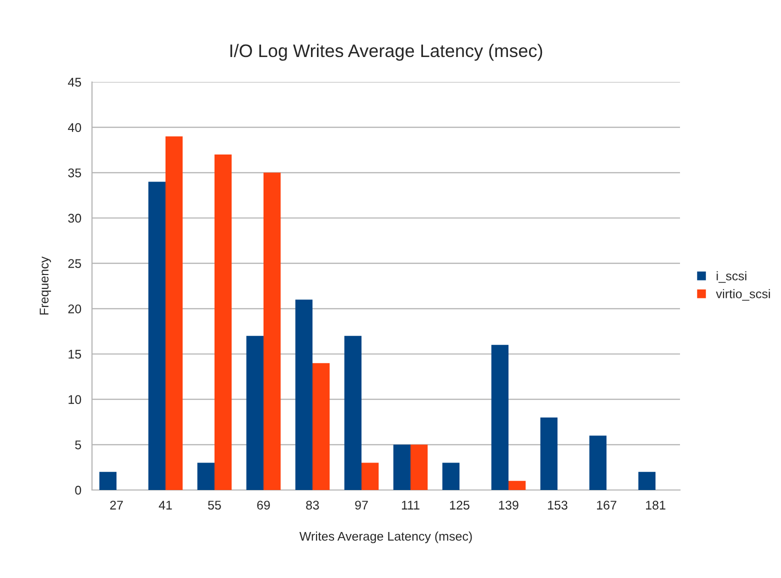 This screenshot has width=781, height=578. I want to click on y-tick-label: 40, so click(75, 127).